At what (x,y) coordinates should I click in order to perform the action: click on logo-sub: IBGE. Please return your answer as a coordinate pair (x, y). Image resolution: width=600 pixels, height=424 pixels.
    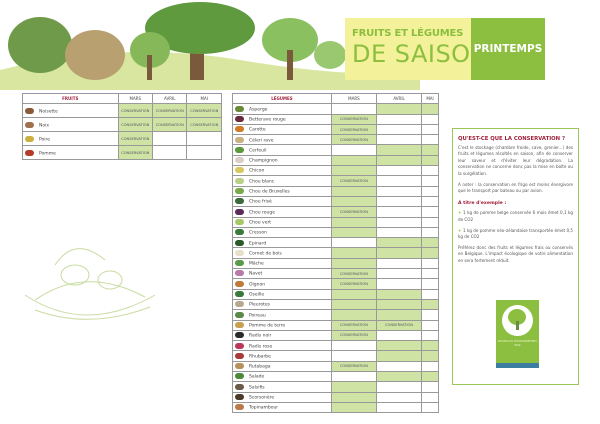
    Looking at the image, I should click on (517, 345).